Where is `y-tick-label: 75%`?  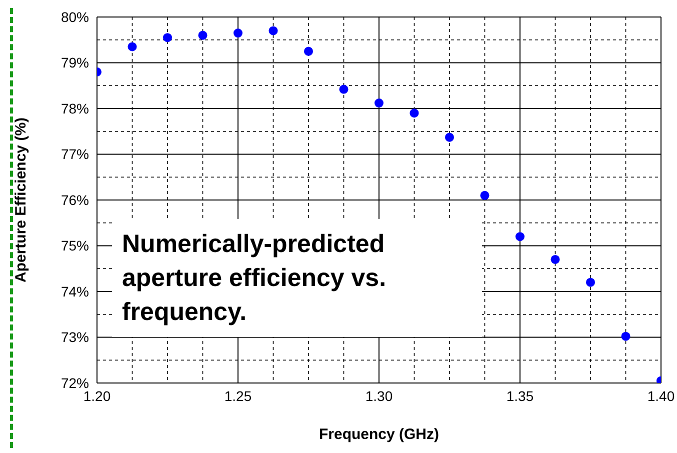
y-tick-label: 75% is located at coordinates (74, 246).